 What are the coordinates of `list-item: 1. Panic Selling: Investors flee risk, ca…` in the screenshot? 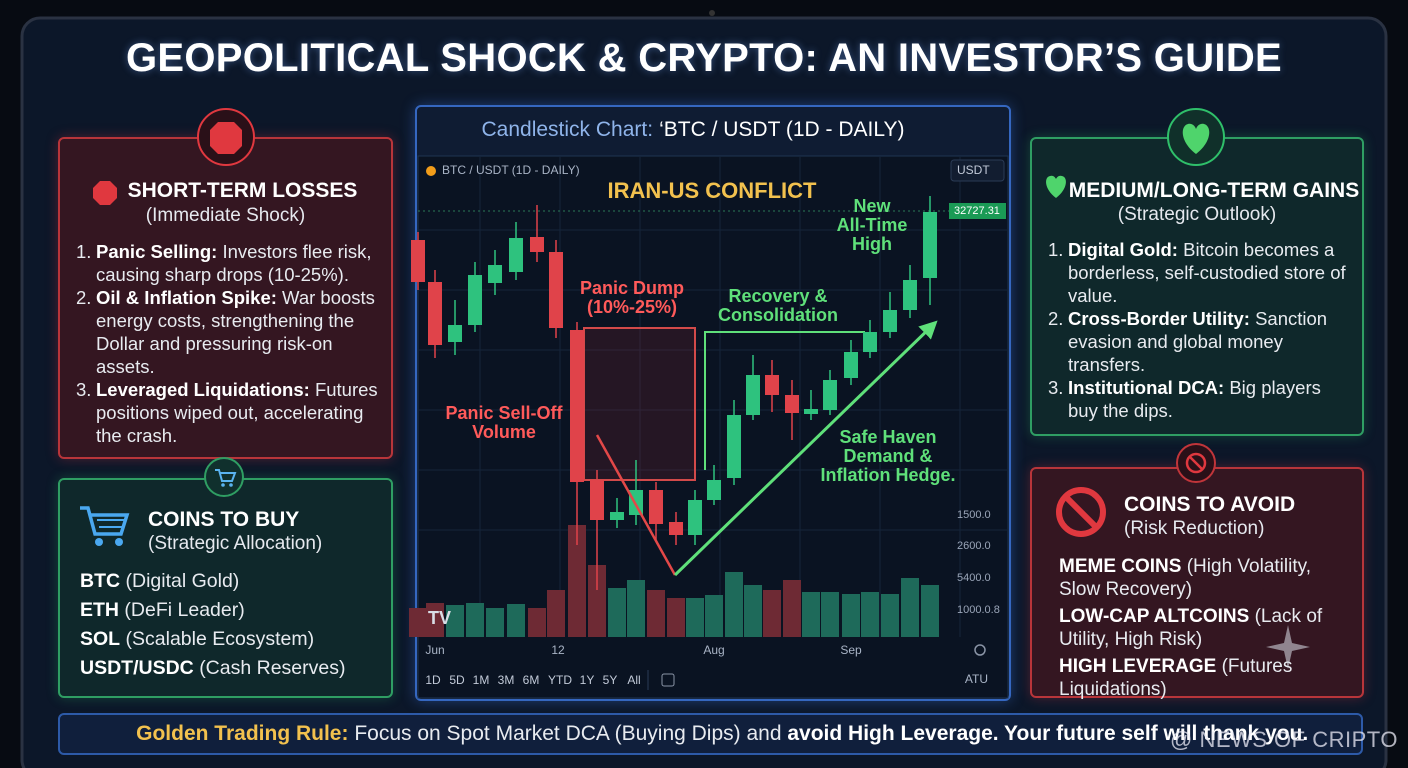 It's located at (232, 263).